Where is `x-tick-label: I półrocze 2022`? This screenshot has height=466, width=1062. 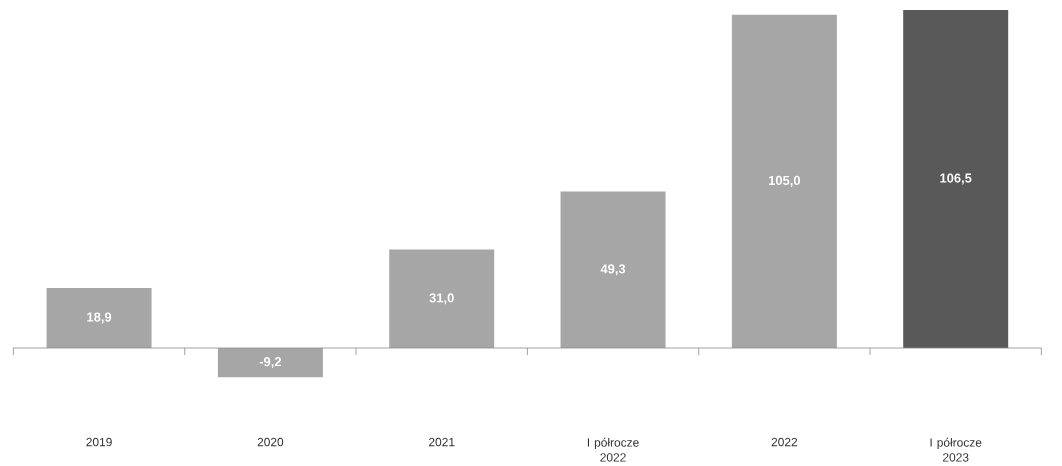 x-tick-label: I półrocze 2022 is located at coordinates (613, 449).